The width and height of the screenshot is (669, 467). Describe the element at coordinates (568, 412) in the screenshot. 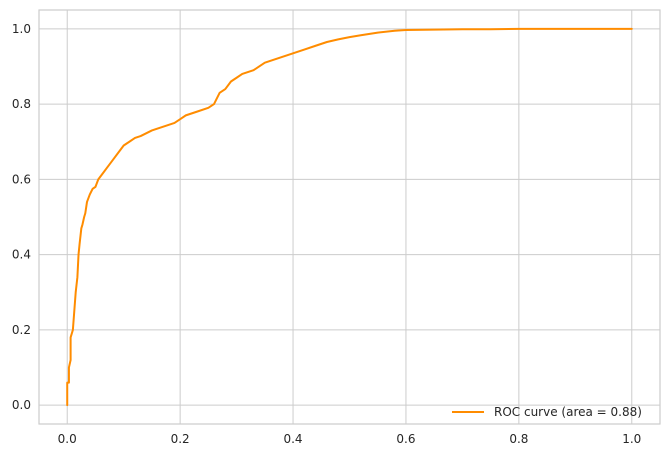

I see `legend-label: ROC curve (area = 0.88)` at that location.